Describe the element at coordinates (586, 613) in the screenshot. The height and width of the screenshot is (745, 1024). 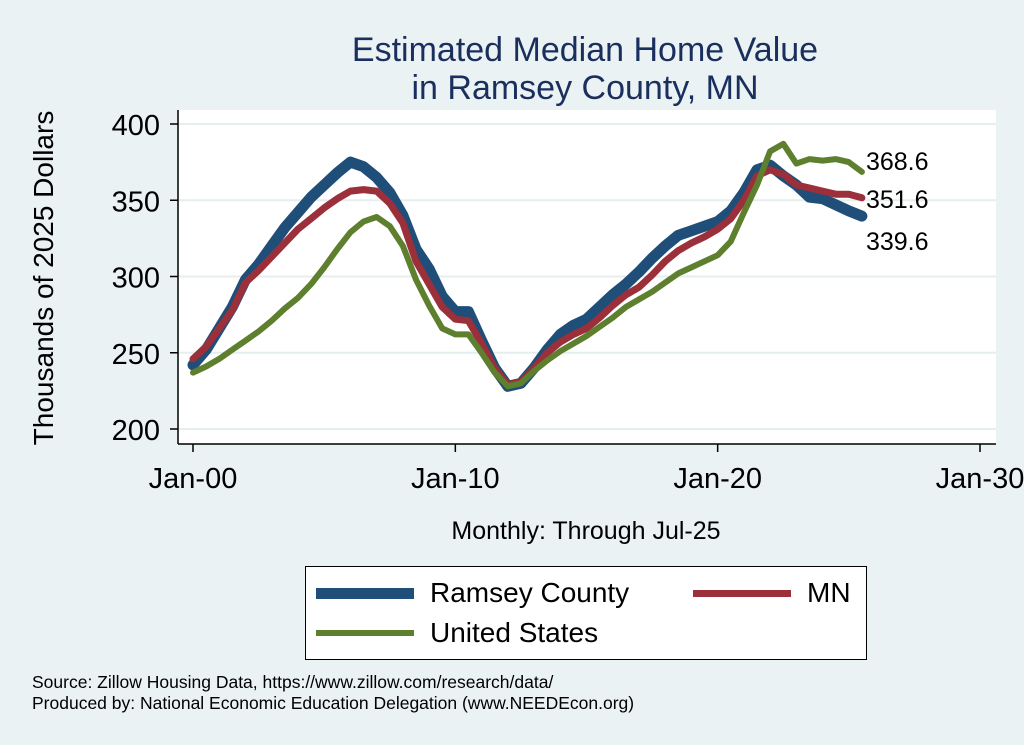
I see `legend: Ramsey County MN United States` at that location.